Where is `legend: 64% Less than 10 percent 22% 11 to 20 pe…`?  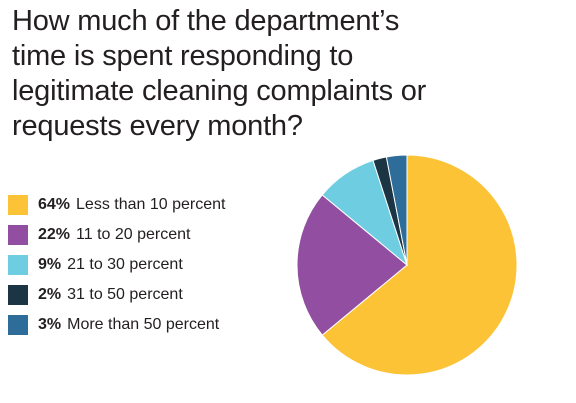 legend: 64% Less than 10 percent 22% 11 to 20 pe… is located at coordinates (116, 265).